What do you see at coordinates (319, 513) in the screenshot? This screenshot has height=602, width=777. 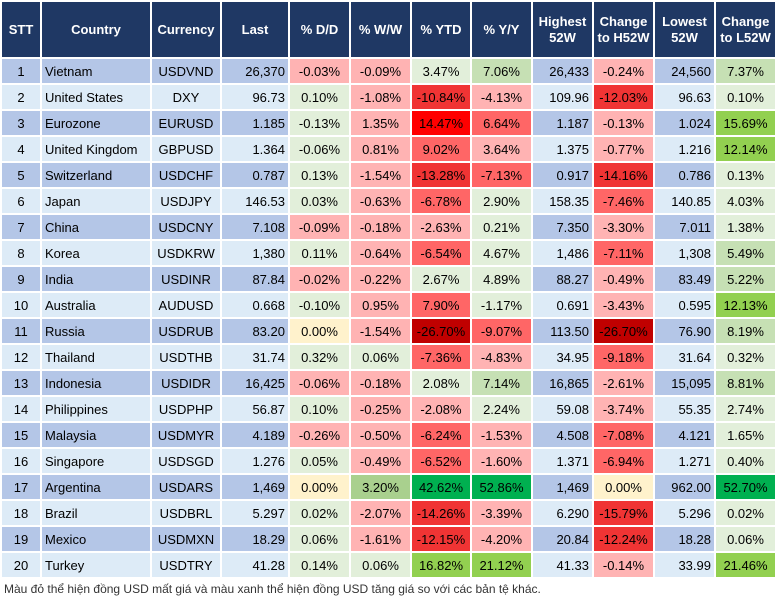 I see `cell-dd: 0.02%` at bounding box center [319, 513].